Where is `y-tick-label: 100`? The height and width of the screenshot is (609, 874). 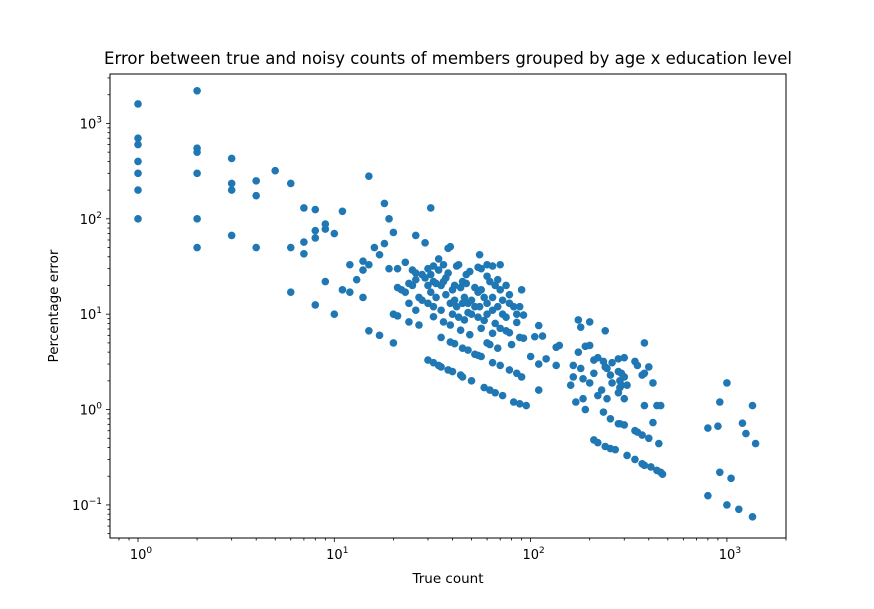
y-tick-label: 100 is located at coordinates (91, 410).